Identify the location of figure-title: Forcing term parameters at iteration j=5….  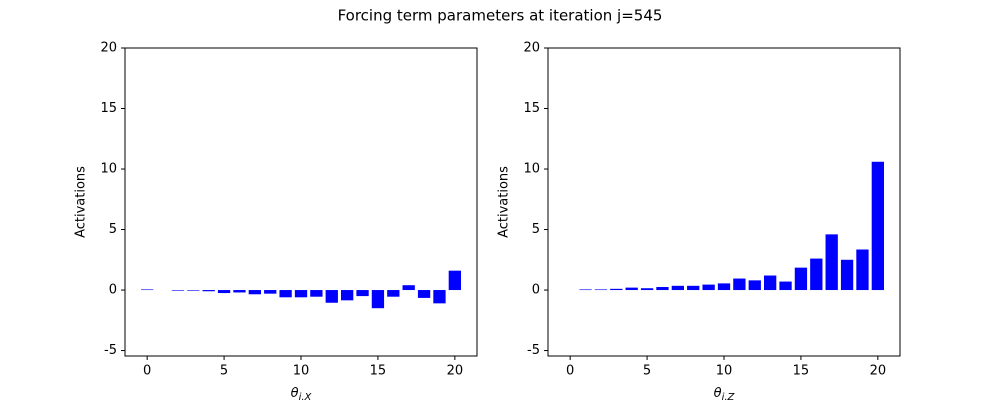
(500, 16).